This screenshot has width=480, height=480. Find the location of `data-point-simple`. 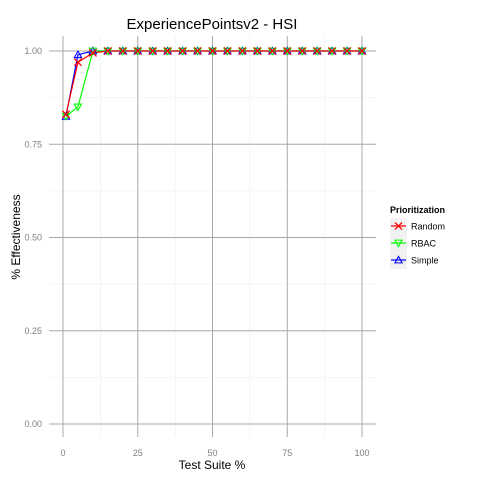

data-point-simple is located at coordinates (78, 54).